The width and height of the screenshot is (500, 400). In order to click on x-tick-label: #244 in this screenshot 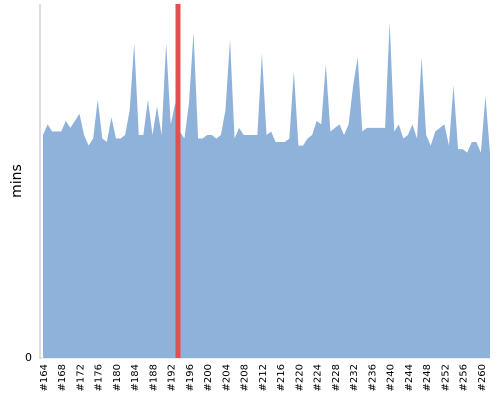, I will do `click(409, 377)`.